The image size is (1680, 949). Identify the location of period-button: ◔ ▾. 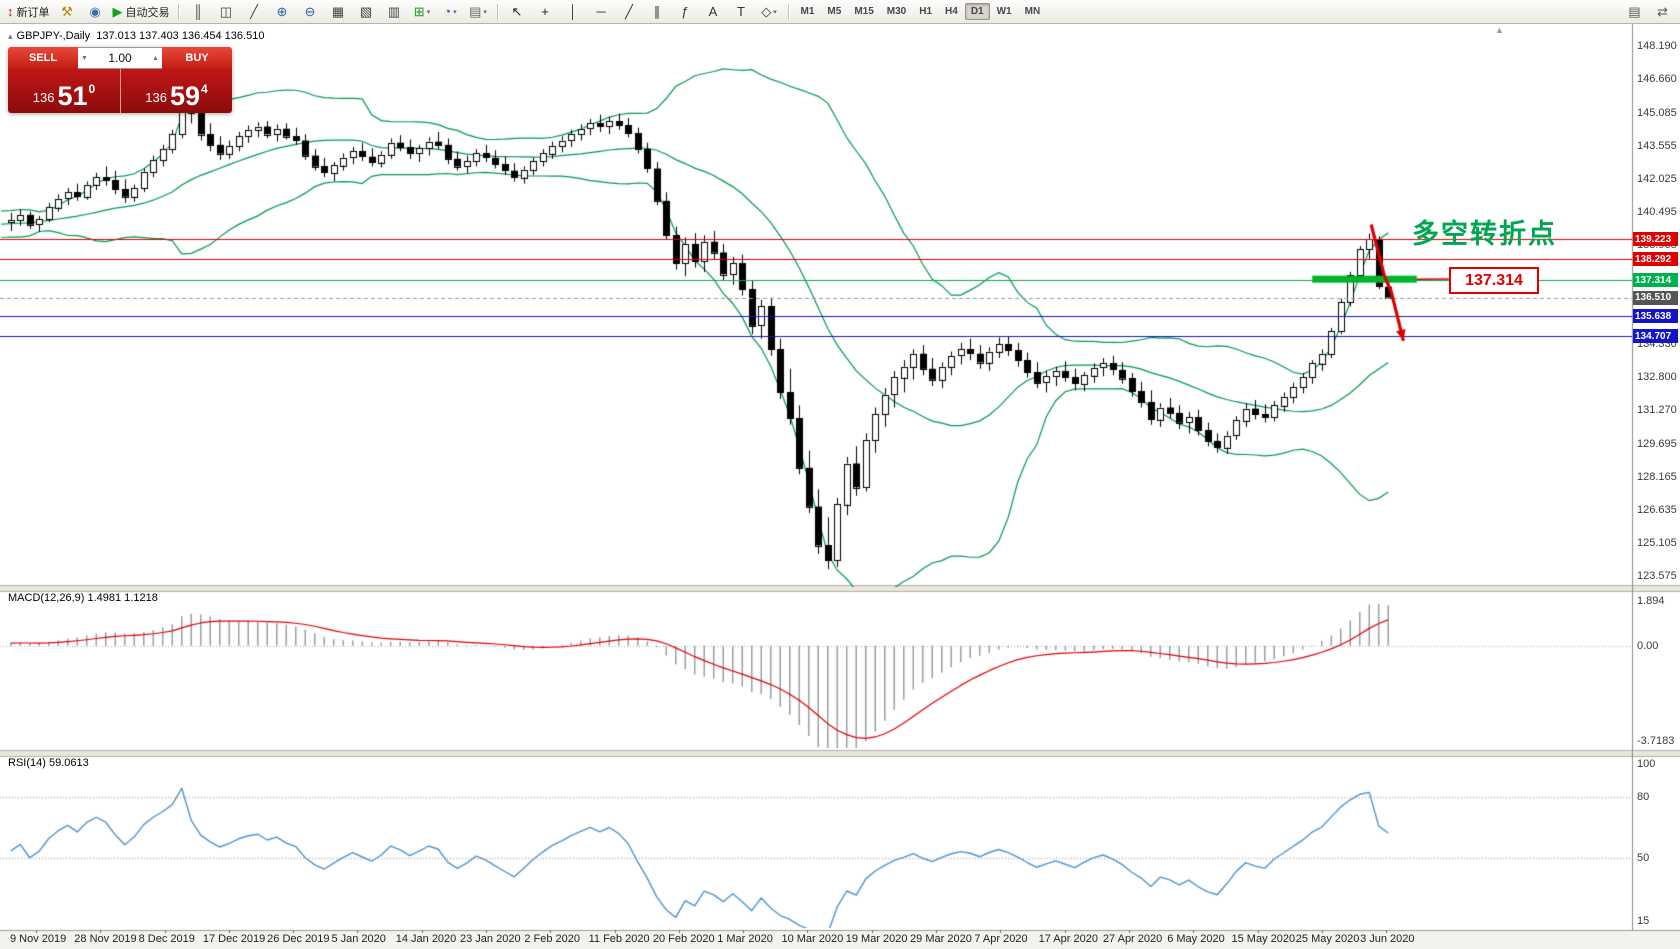
(450, 12).